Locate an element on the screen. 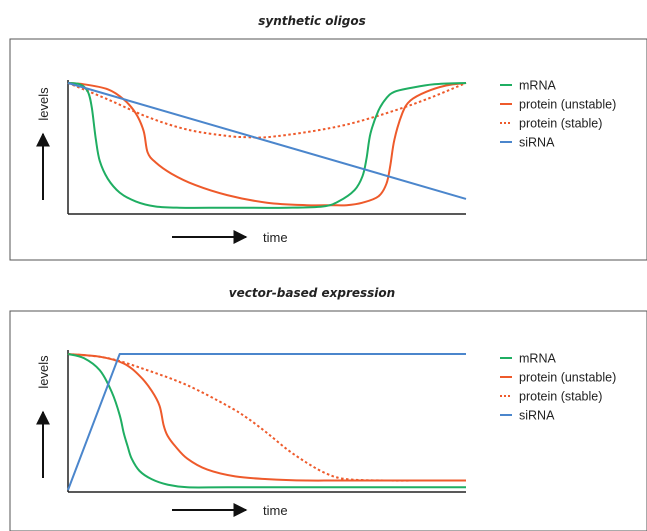 The image size is (647, 531). series-line-sirna is located at coordinates (267, 141).